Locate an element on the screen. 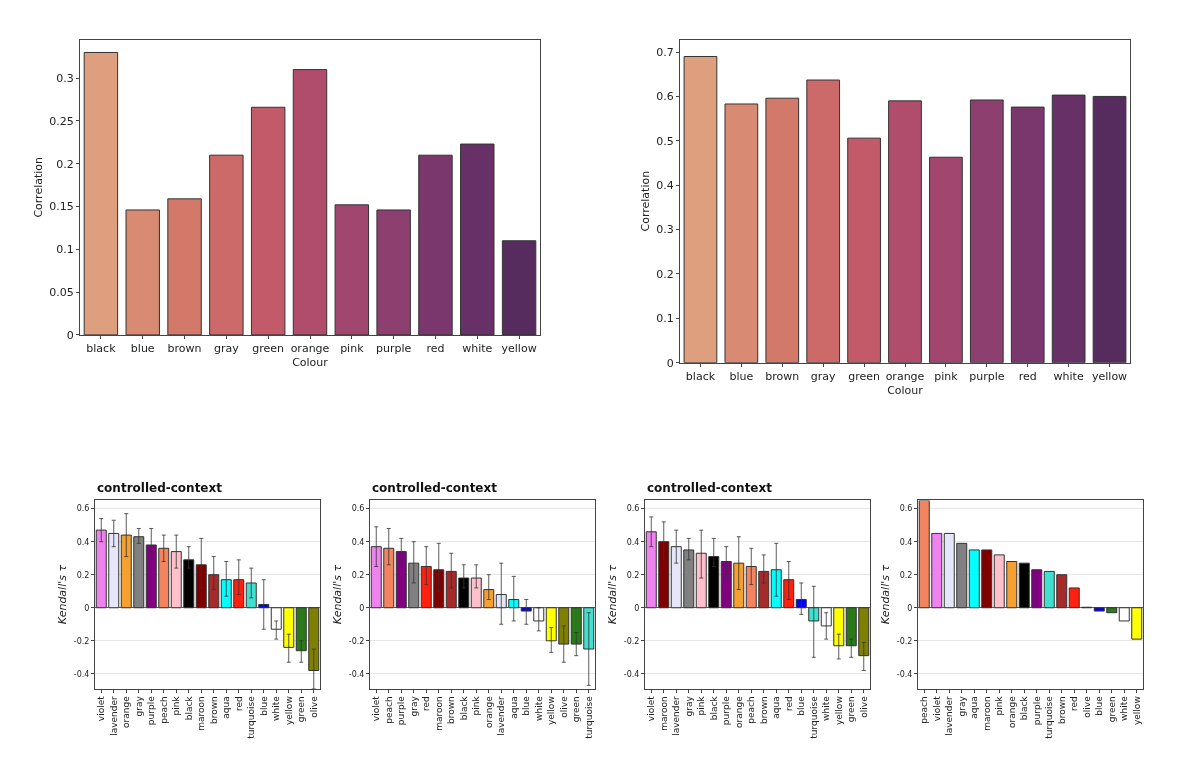 The image size is (1185, 769). y-tick-label: 0.05 is located at coordinates (61, 292).